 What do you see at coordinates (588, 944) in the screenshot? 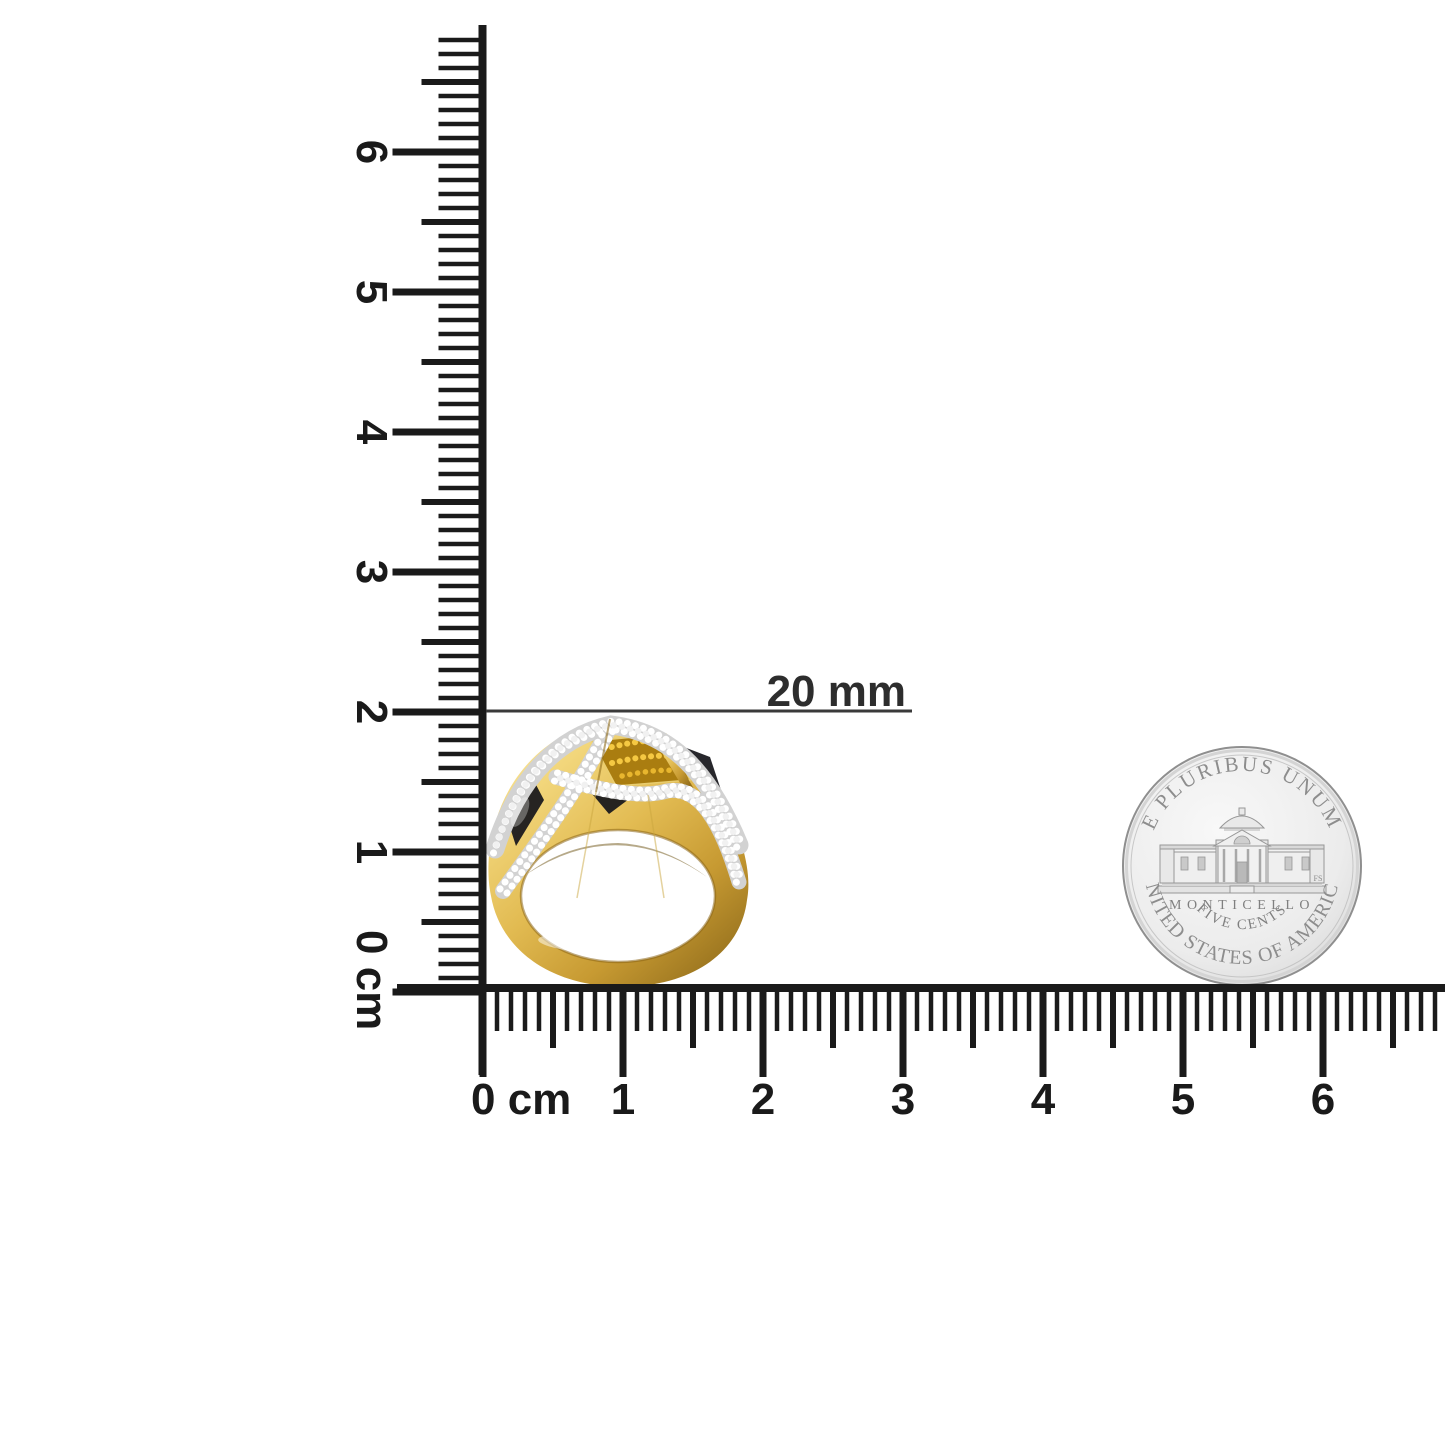
I see `ring-highlight` at bounding box center [588, 944].